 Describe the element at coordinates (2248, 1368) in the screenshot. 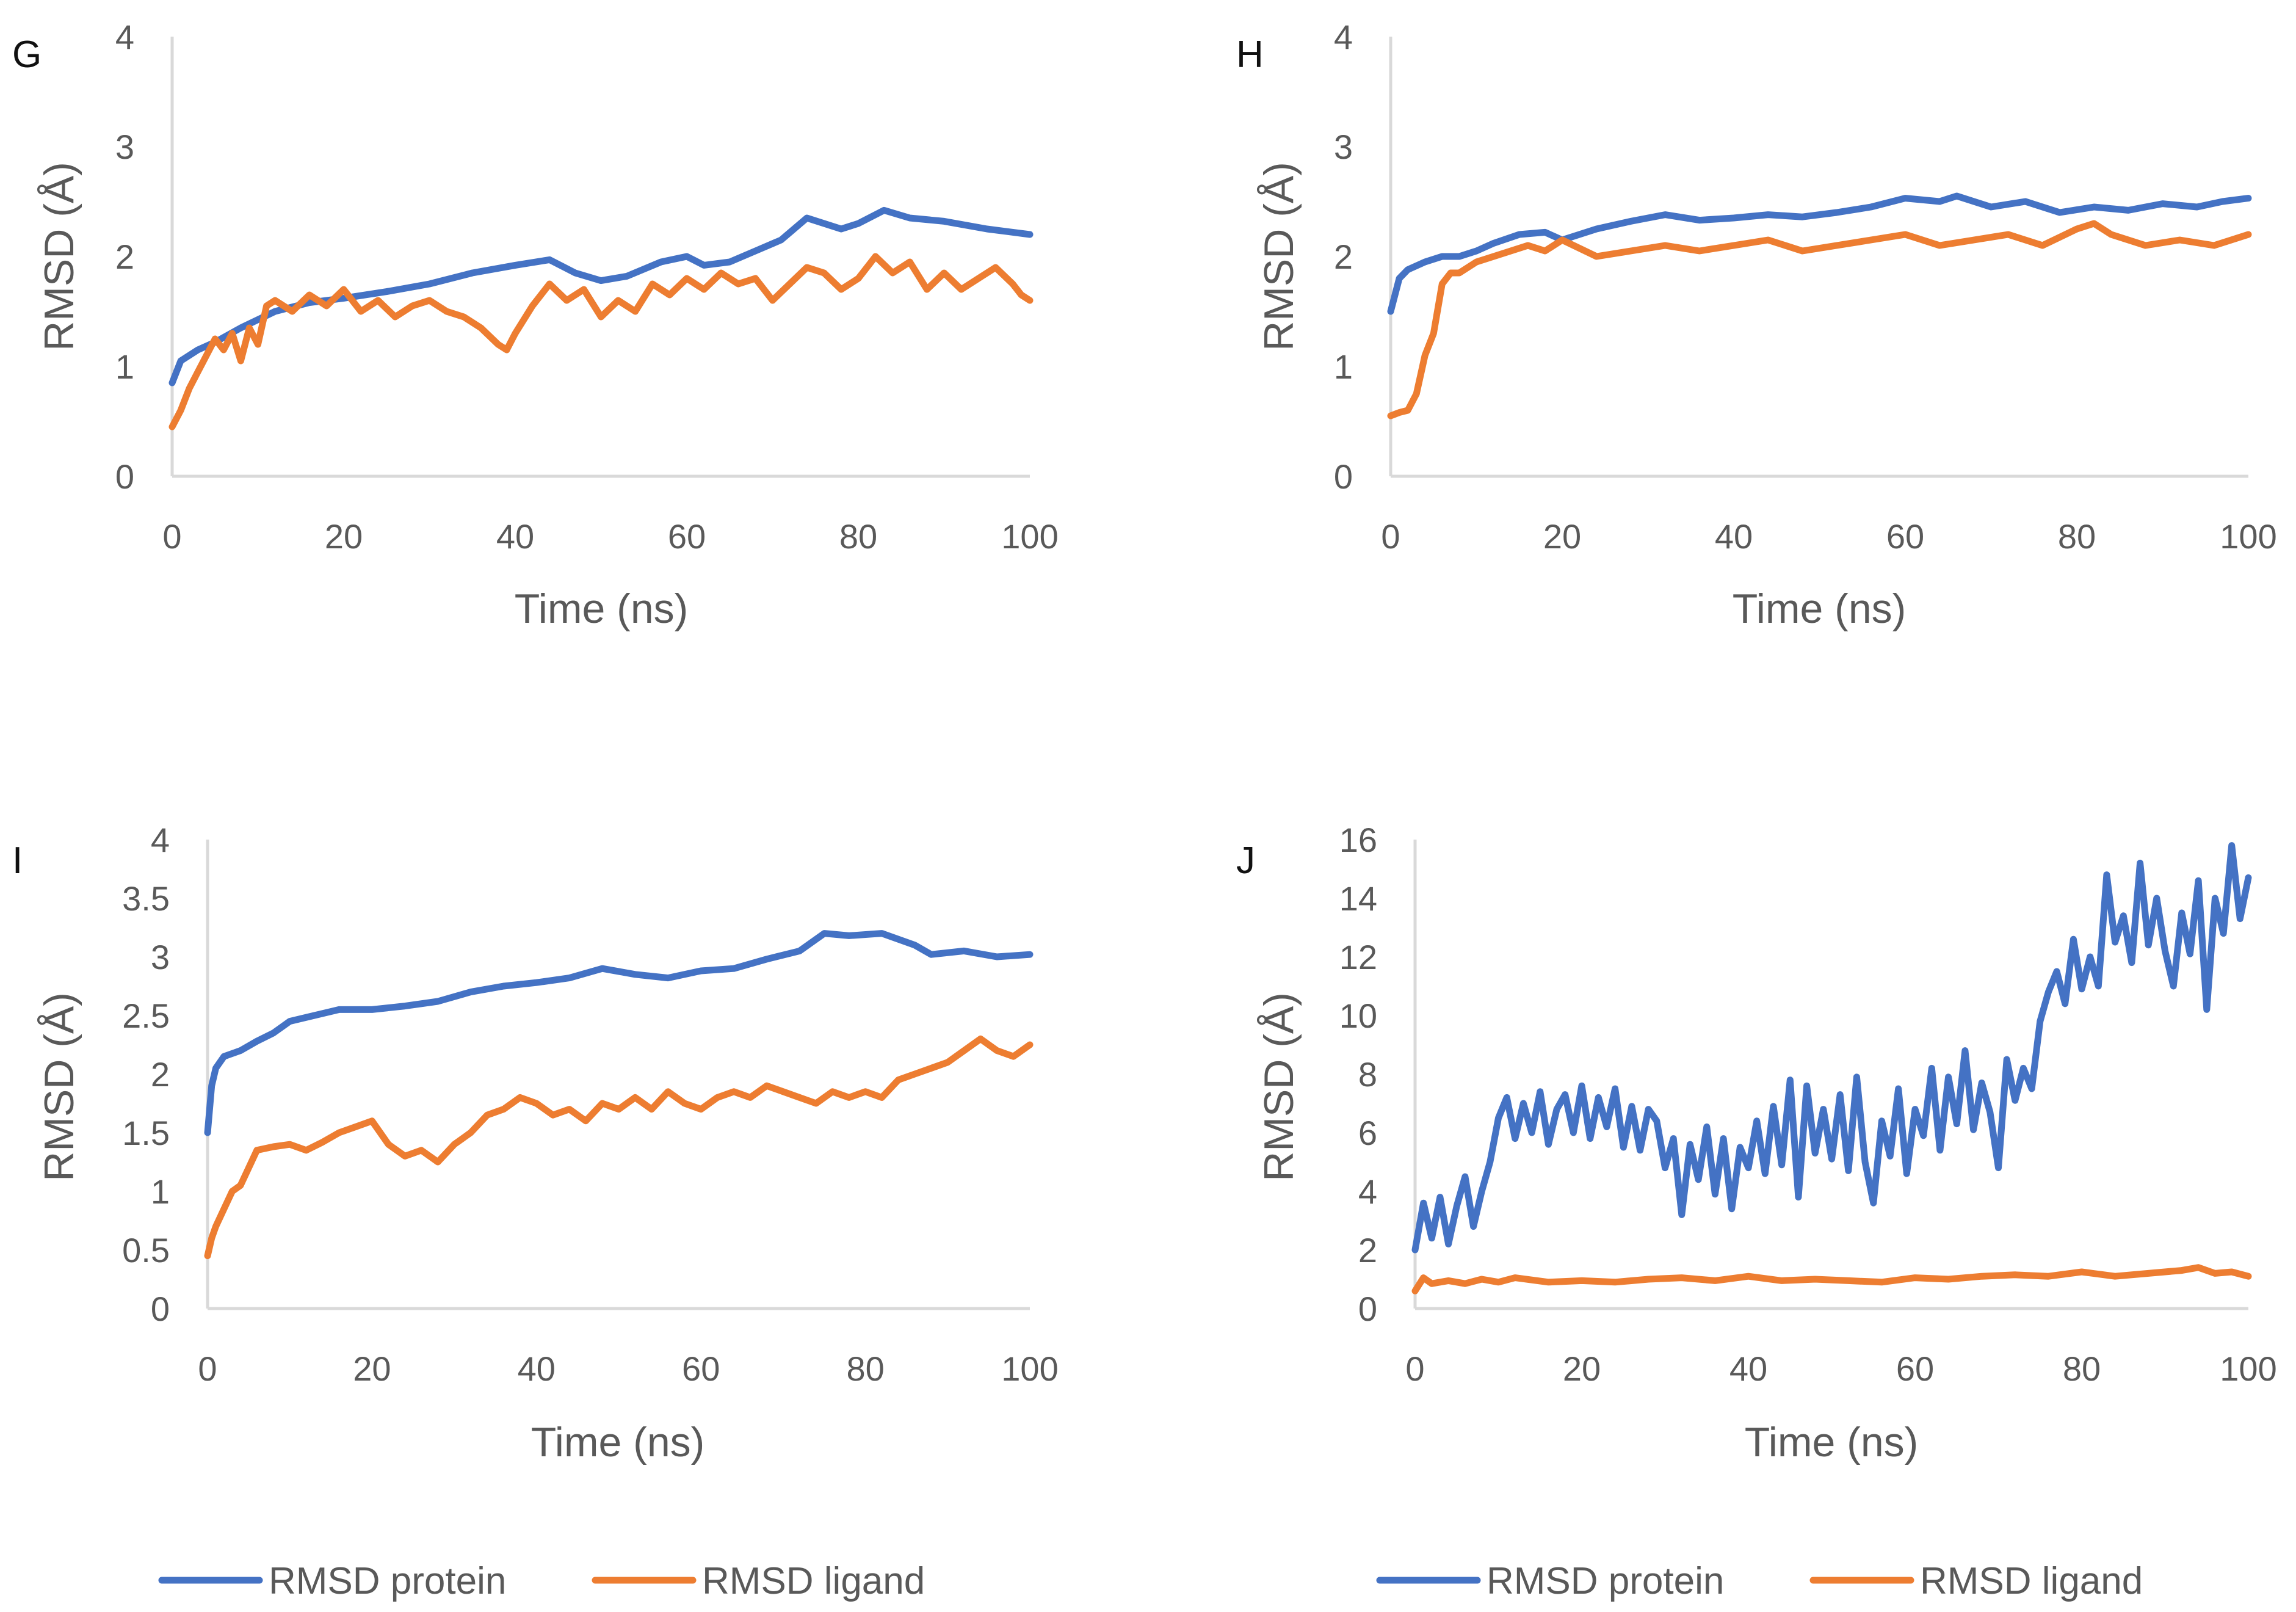

I see `panel-j-x-tick-label: 100` at that location.